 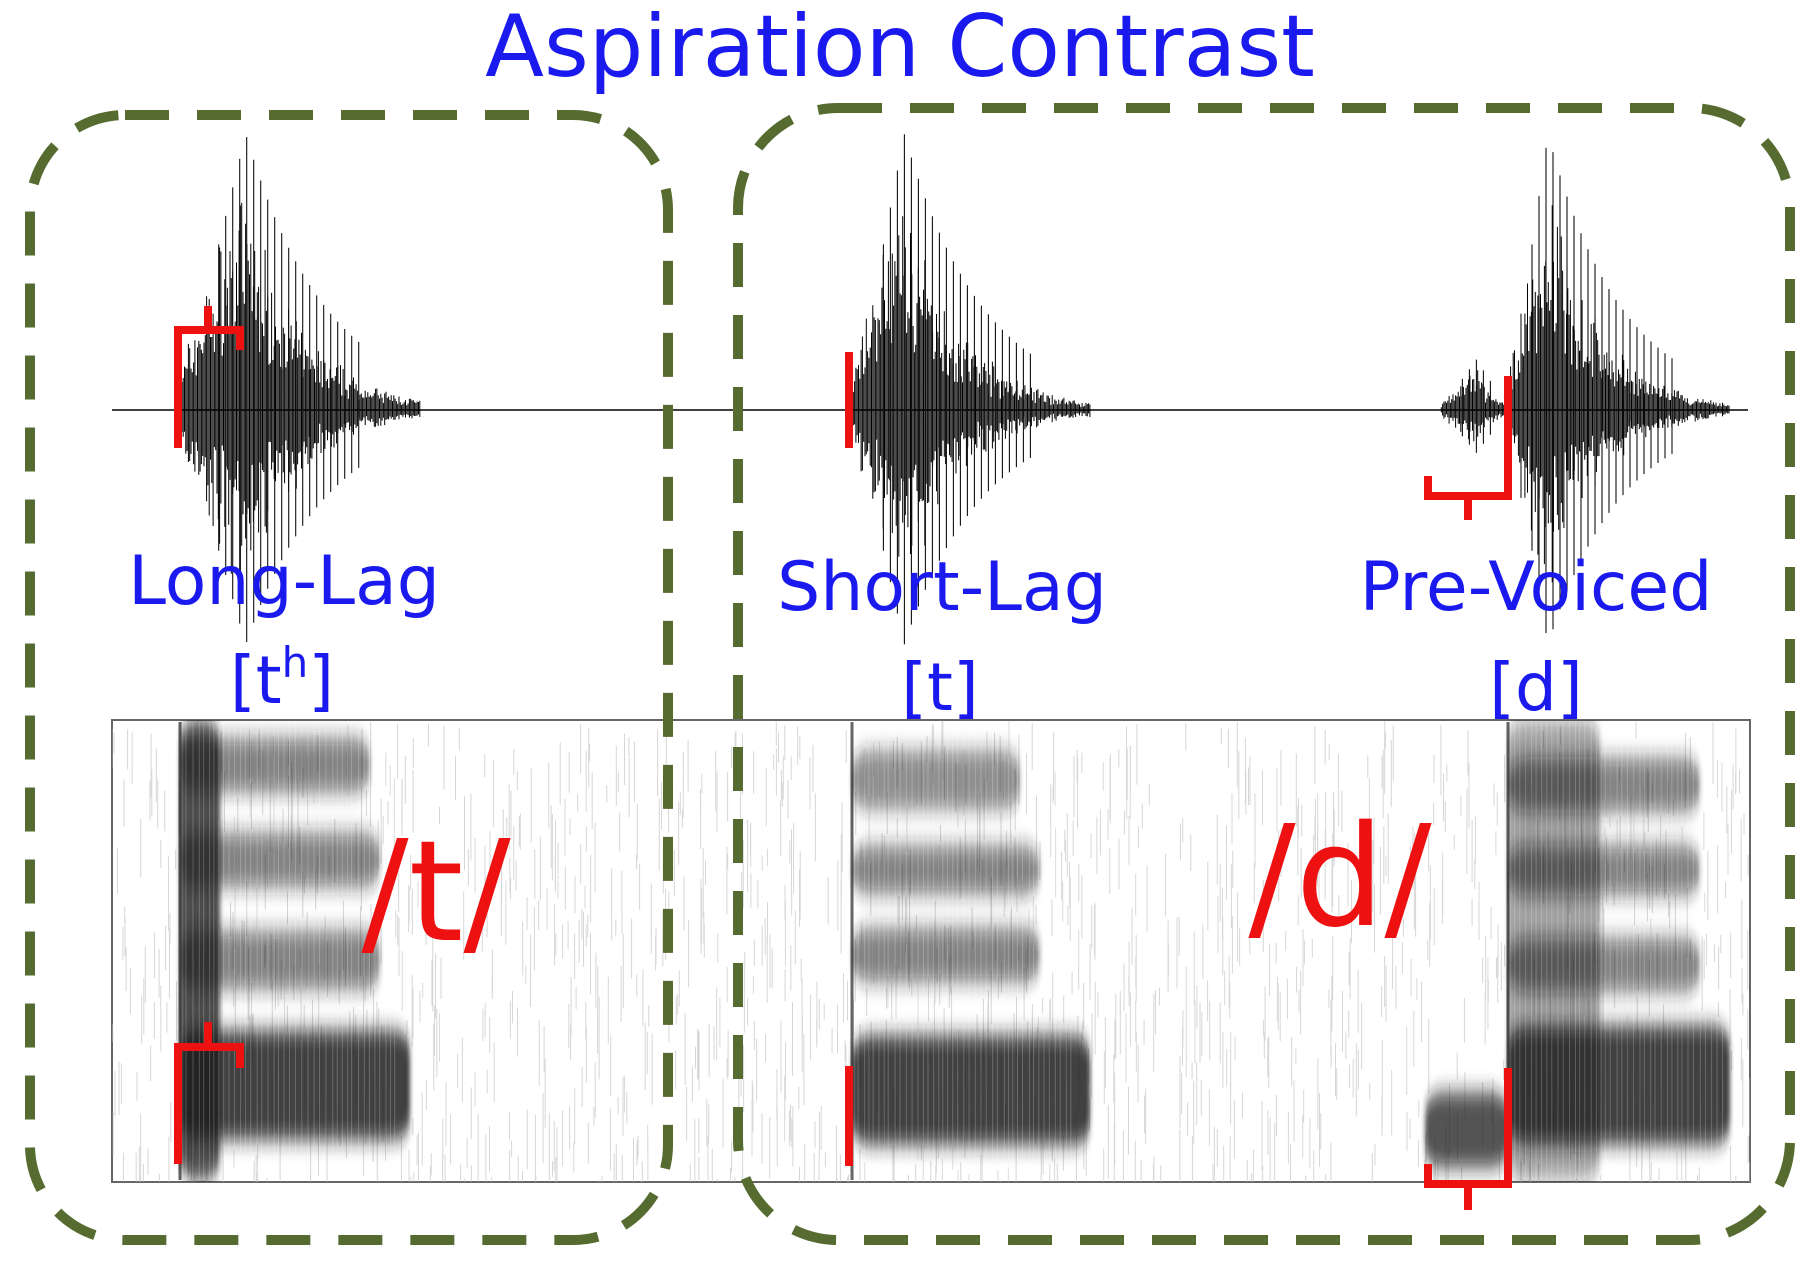 I want to click on waveform-burst-short-lag-path, so click(x=971, y=386).